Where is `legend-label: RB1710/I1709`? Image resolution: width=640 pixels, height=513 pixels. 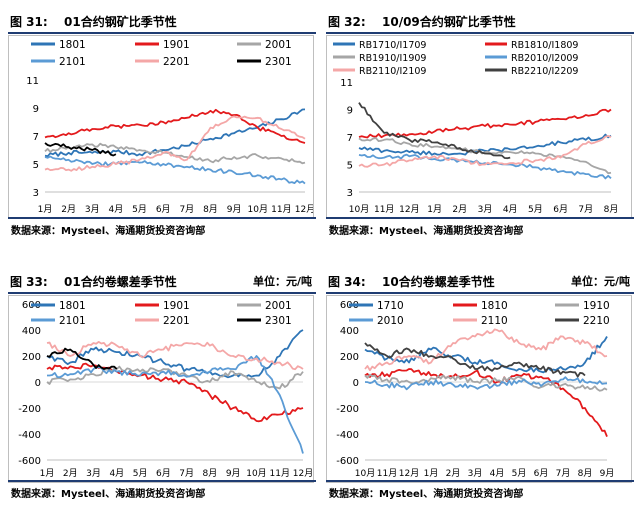
legend-label: RB1710/I1709 is located at coordinates (392, 45).